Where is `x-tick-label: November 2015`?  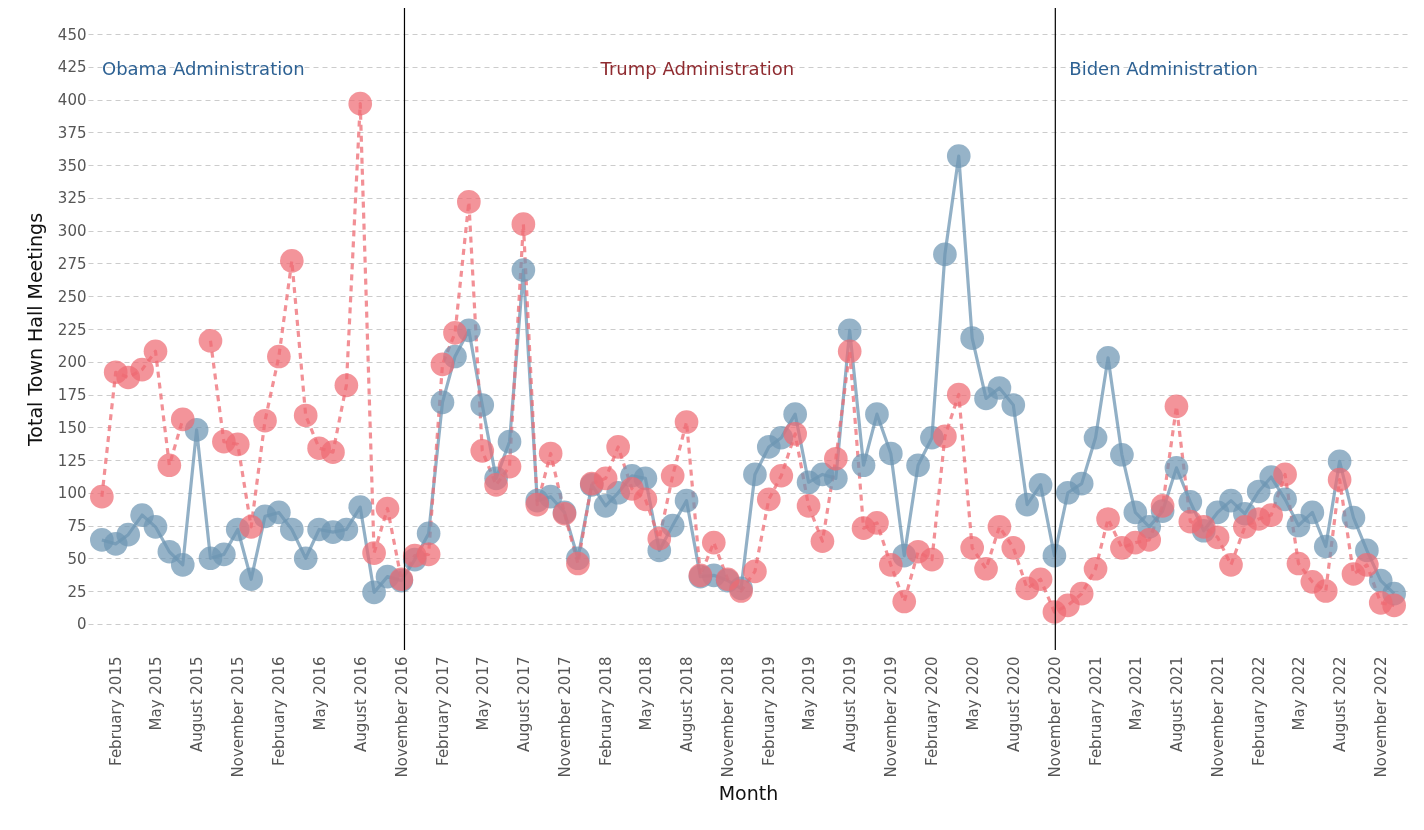 x-tick-label: November 2015 is located at coordinates (238, 717).